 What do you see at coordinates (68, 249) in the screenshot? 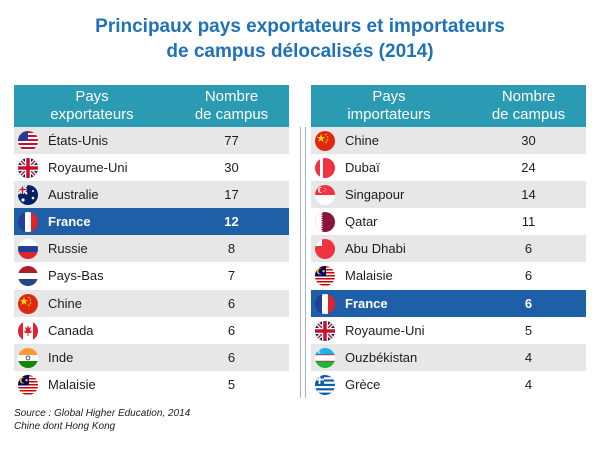
I see `country-name: Russie` at bounding box center [68, 249].